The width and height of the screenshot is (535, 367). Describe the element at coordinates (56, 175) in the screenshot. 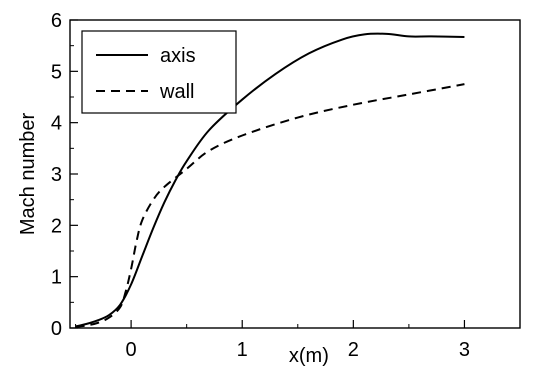

I see `y-tick-label: 3` at that location.